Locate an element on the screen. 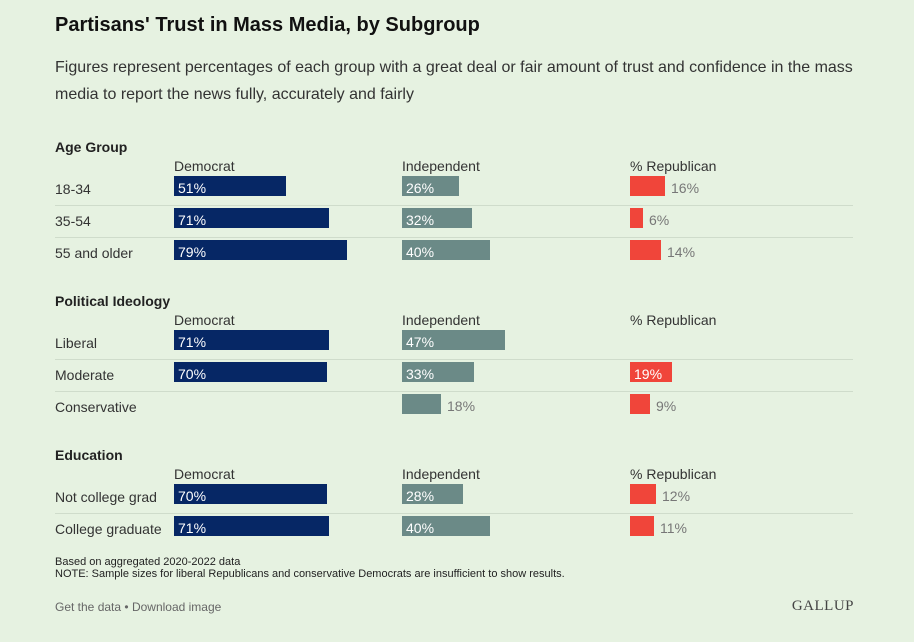 The width and height of the screenshot is (914, 642). note-data-source: Based on aggregated 2020-2022 data is located at coordinates (148, 562).